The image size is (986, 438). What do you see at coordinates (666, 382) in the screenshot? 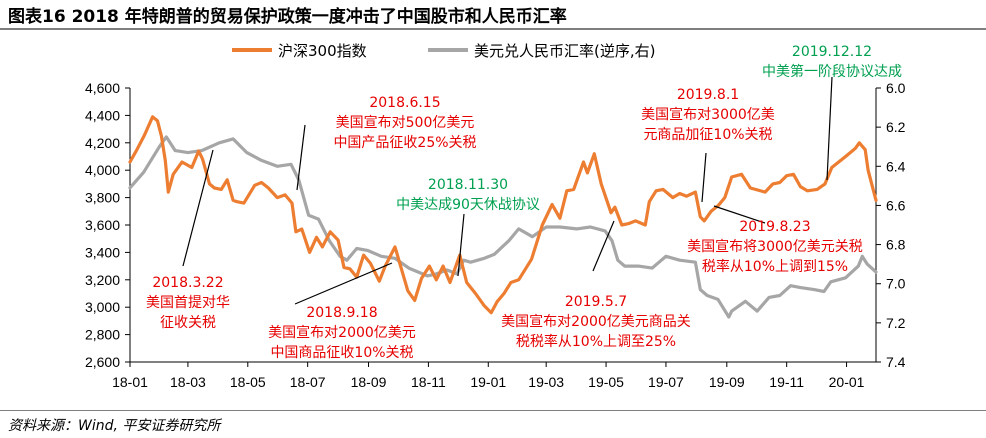
I see `x-tick-label: 19-07` at bounding box center [666, 382].